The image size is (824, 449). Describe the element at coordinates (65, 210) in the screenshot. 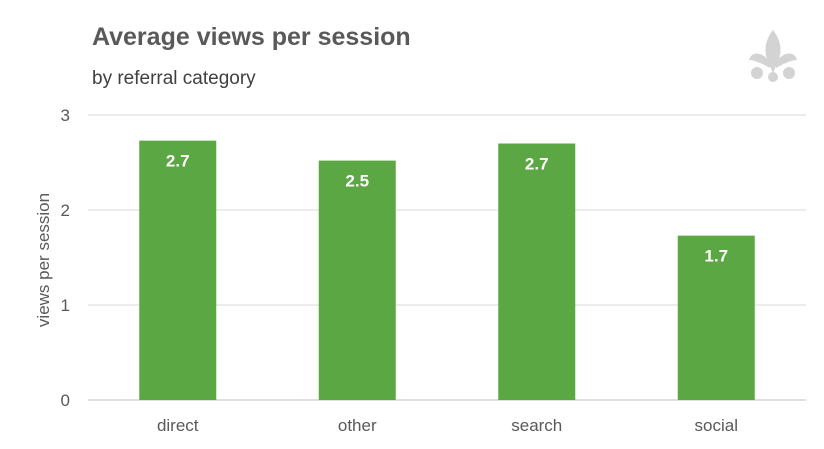

I see `y-tick-label: 2` at that location.